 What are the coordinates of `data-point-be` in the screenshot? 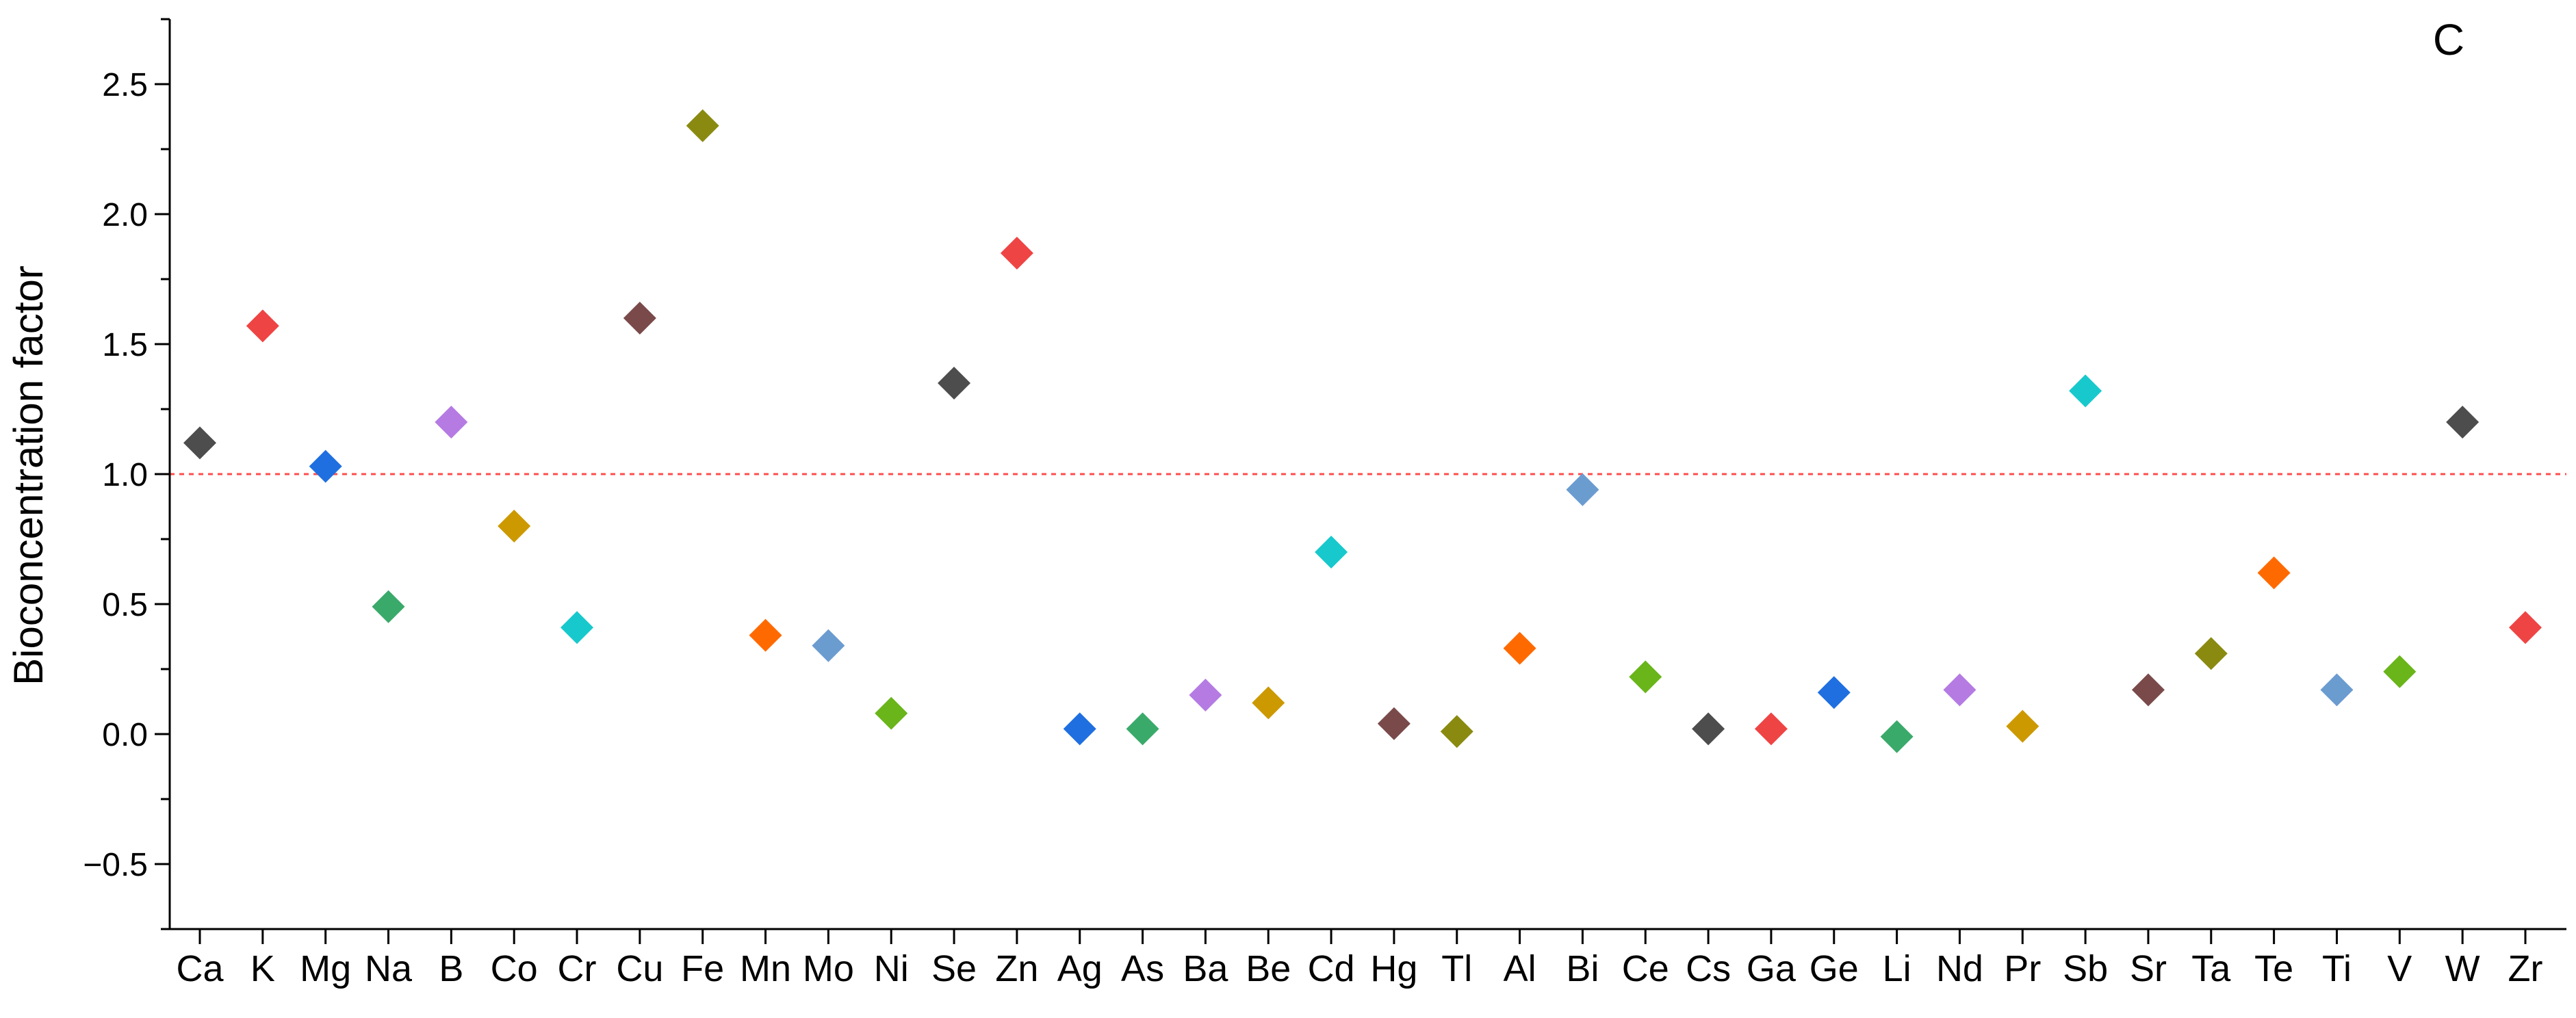 It's located at (1268, 703).